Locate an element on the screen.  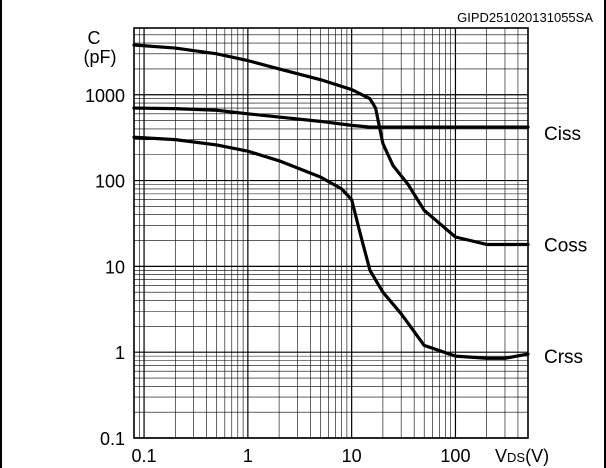
x-axis-label-subscript: DS is located at coordinates (516, 457).